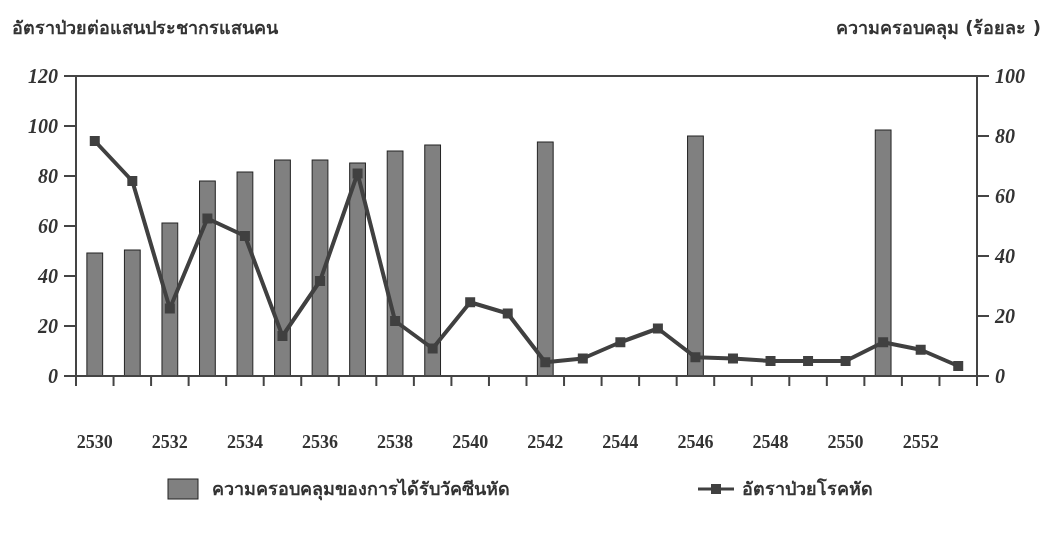 The height and width of the screenshot is (537, 1055). What do you see at coordinates (807, 489) in the screenshot?
I see `legend-label: อัตราป่วยโรคหัด` at bounding box center [807, 489].